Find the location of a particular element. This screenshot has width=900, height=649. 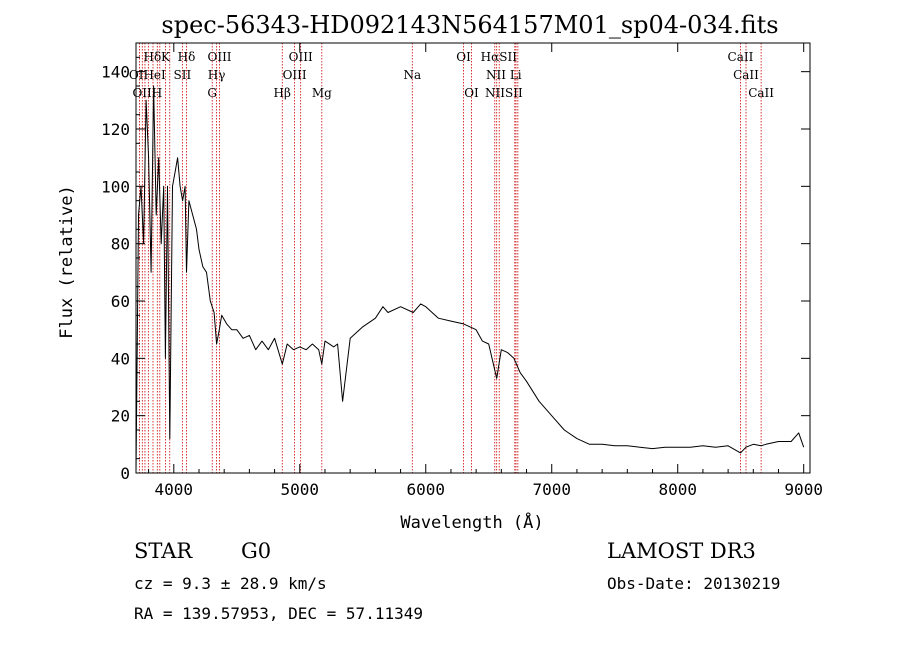

subclass: G0 is located at coordinates (256, 551).